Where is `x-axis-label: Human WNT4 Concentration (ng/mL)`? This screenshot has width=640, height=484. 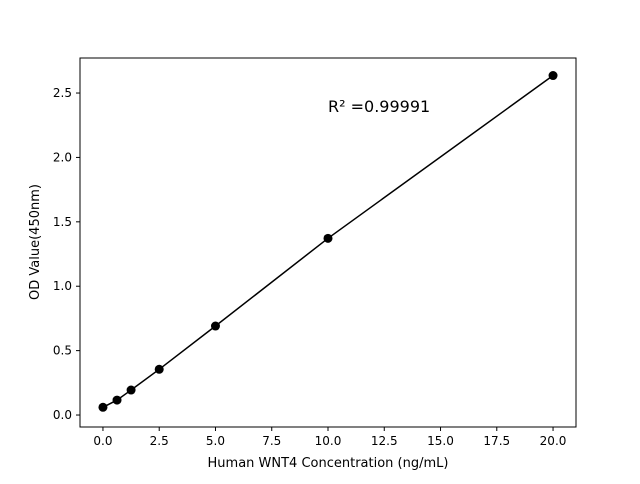 x-axis-label: Human WNT4 Concentration (ng/mL) is located at coordinates (328, 463).